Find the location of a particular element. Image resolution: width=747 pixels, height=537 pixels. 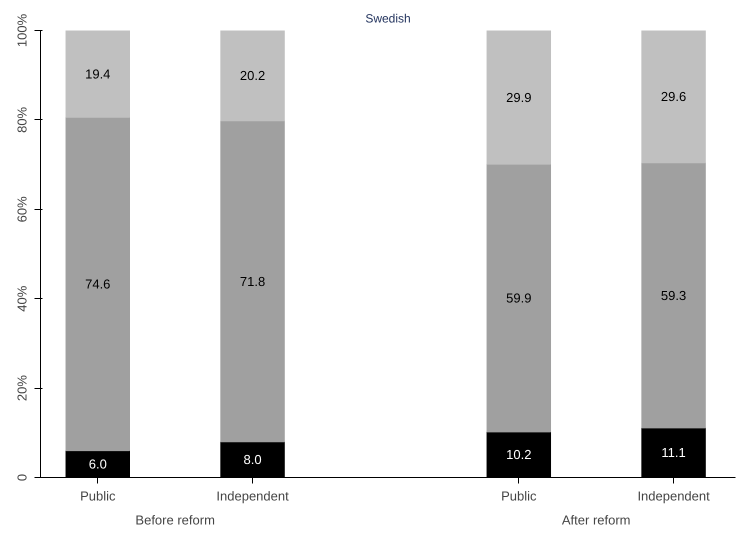

text: Before reform is located at coordinates (175, 520).